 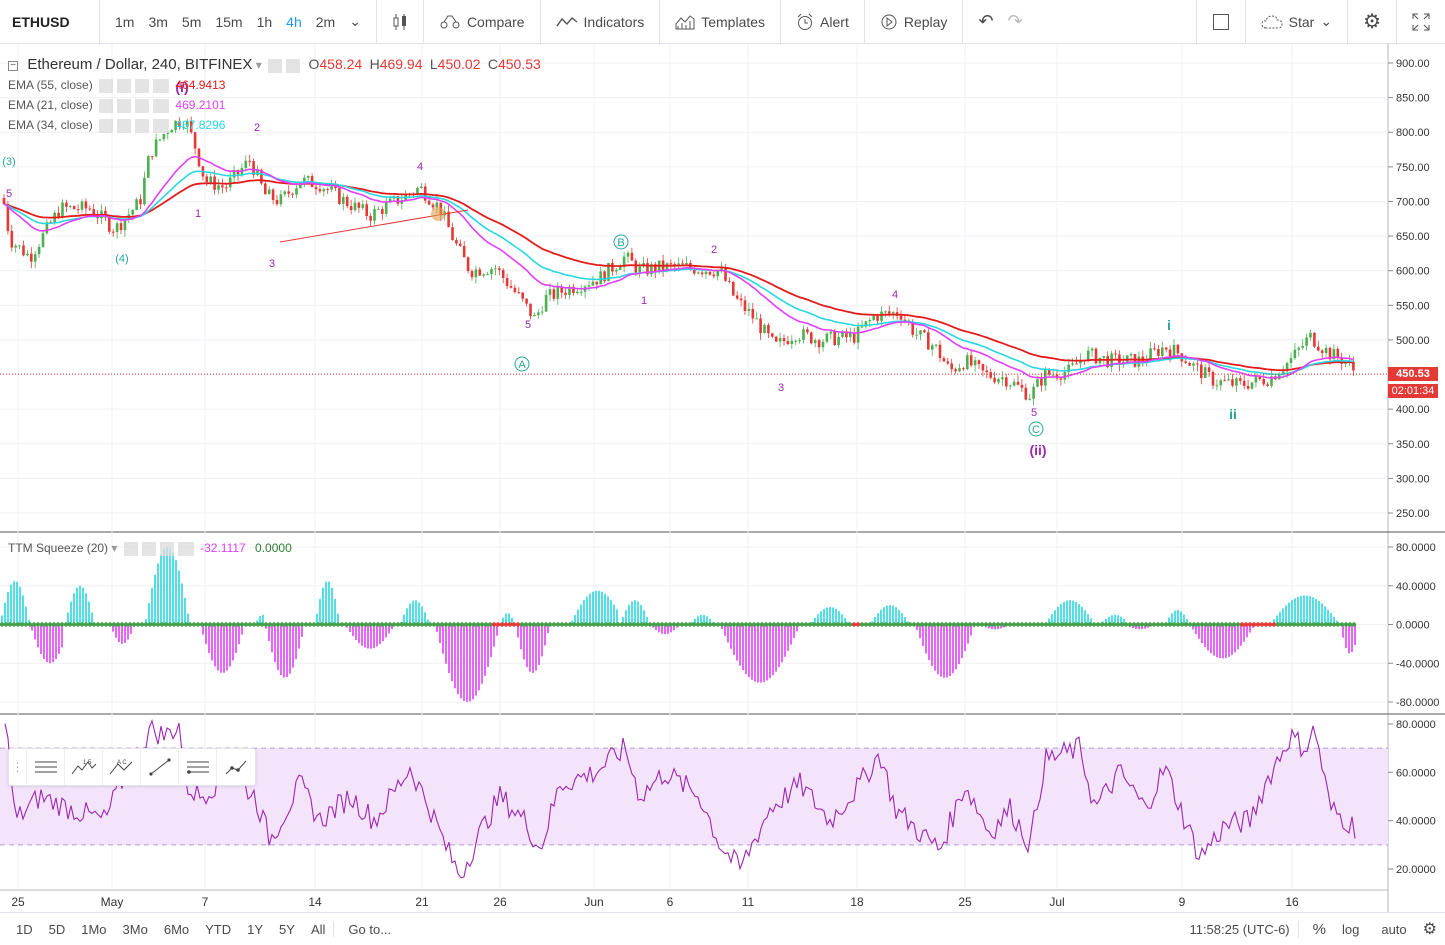 What do you see at coordinates (1421, 22) in the screenshot?
I see `fullscreen-icon` at bounding box center [1421, 22].